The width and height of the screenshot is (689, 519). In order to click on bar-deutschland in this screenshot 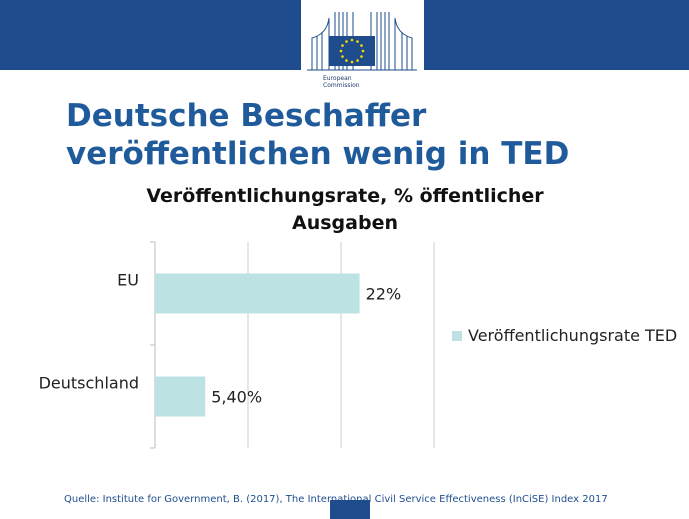, I will do `click(180, 396)`.